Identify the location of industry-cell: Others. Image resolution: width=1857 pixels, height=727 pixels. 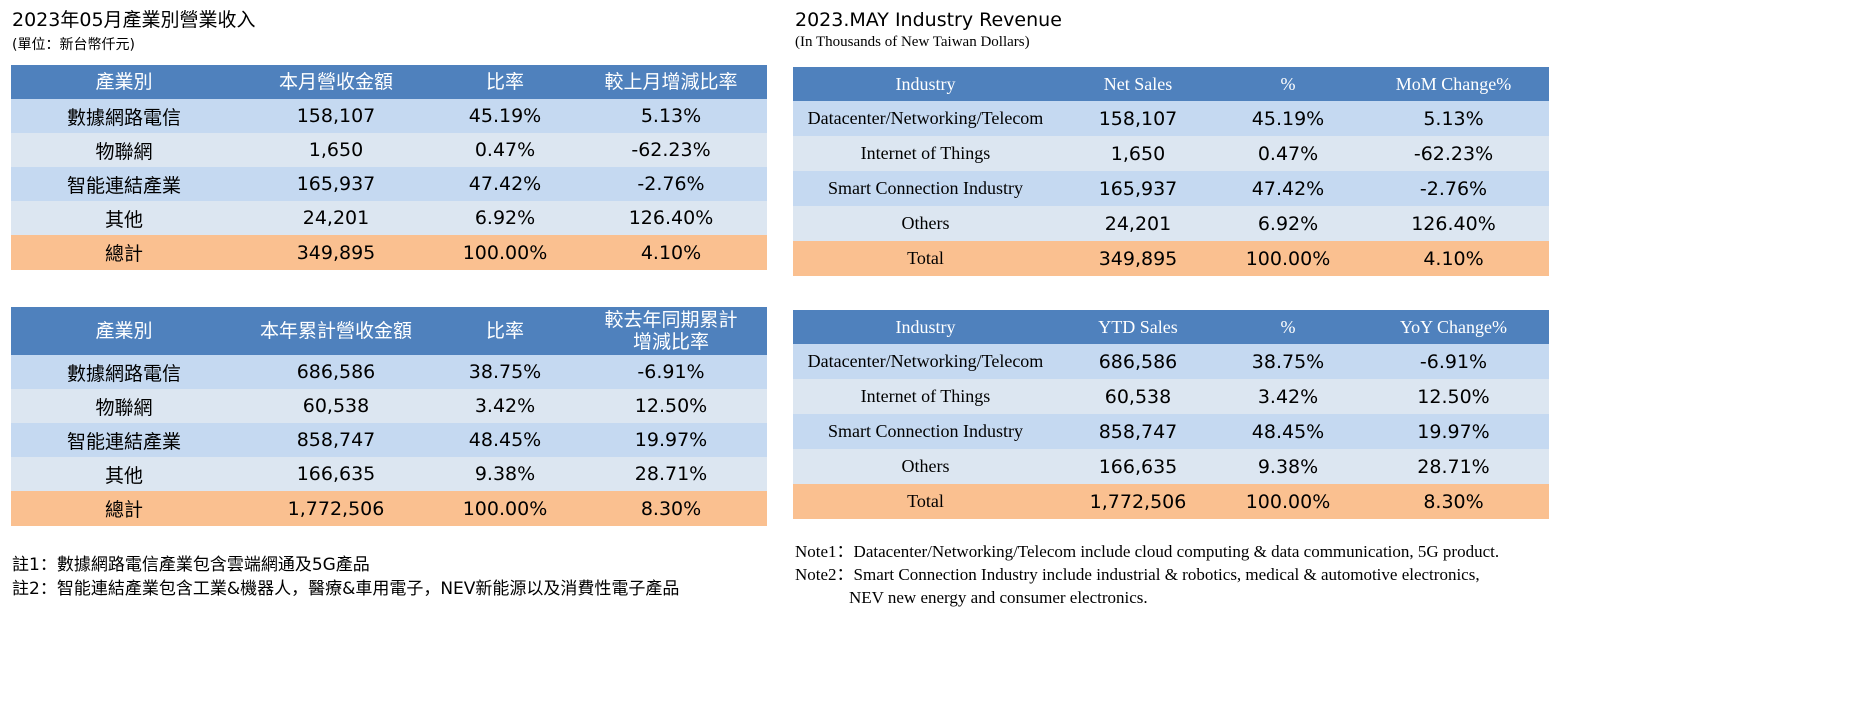
(925, 466).